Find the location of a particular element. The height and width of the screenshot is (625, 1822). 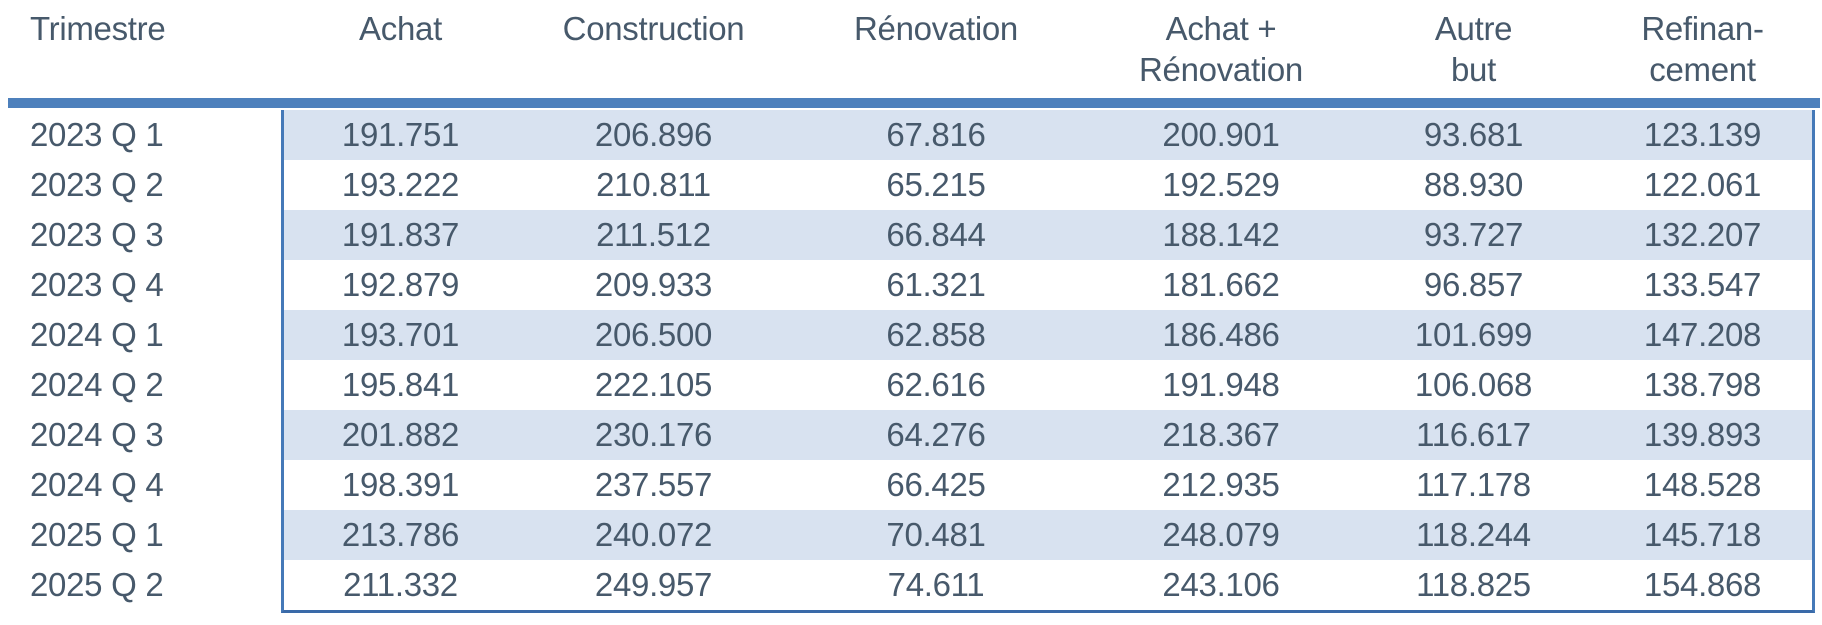

cell-trimestre: 2023 Q 2 is located at coordinates (140, 185).